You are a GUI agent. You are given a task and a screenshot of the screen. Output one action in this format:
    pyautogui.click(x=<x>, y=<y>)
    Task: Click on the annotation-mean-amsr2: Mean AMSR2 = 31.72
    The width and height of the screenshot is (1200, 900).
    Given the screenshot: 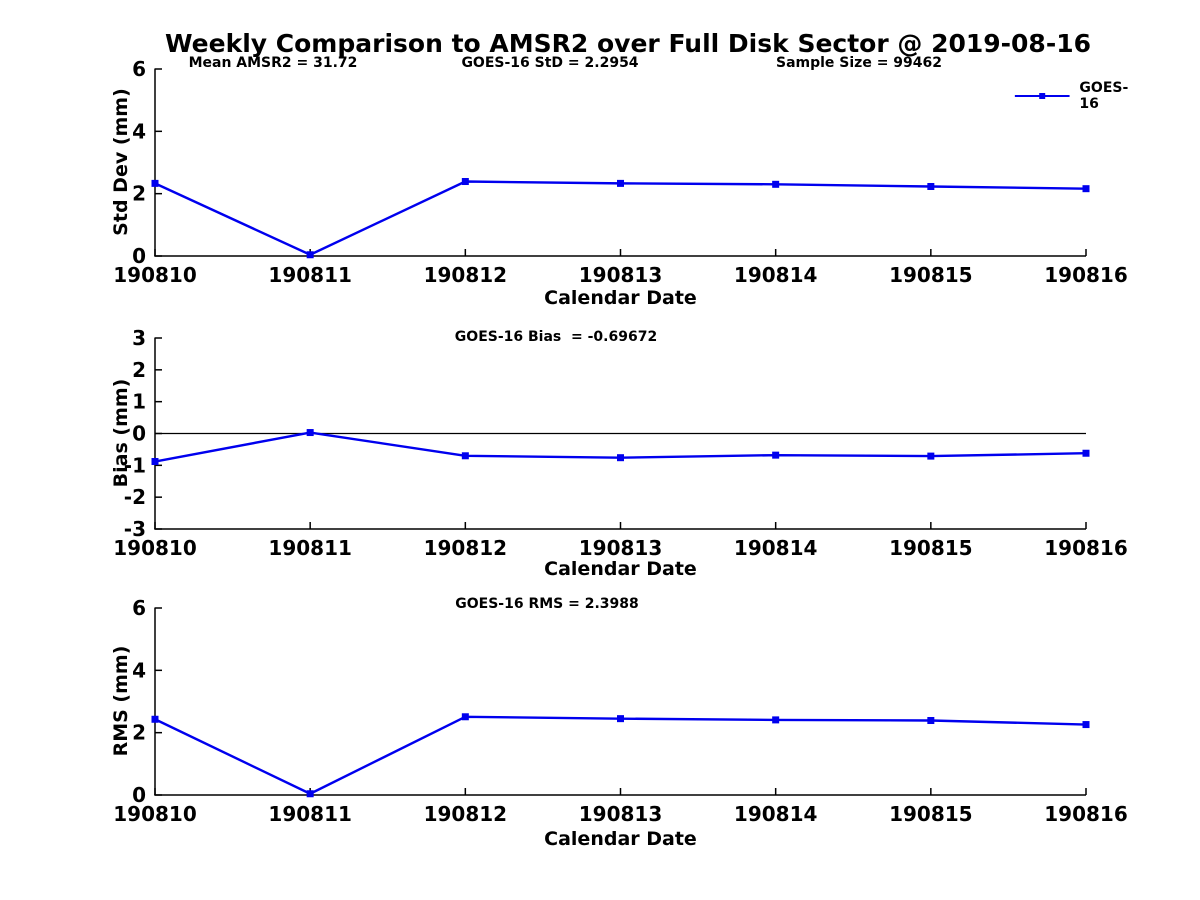 What is the action you would take?
    pyautogui.click(x=273, y=63)
    